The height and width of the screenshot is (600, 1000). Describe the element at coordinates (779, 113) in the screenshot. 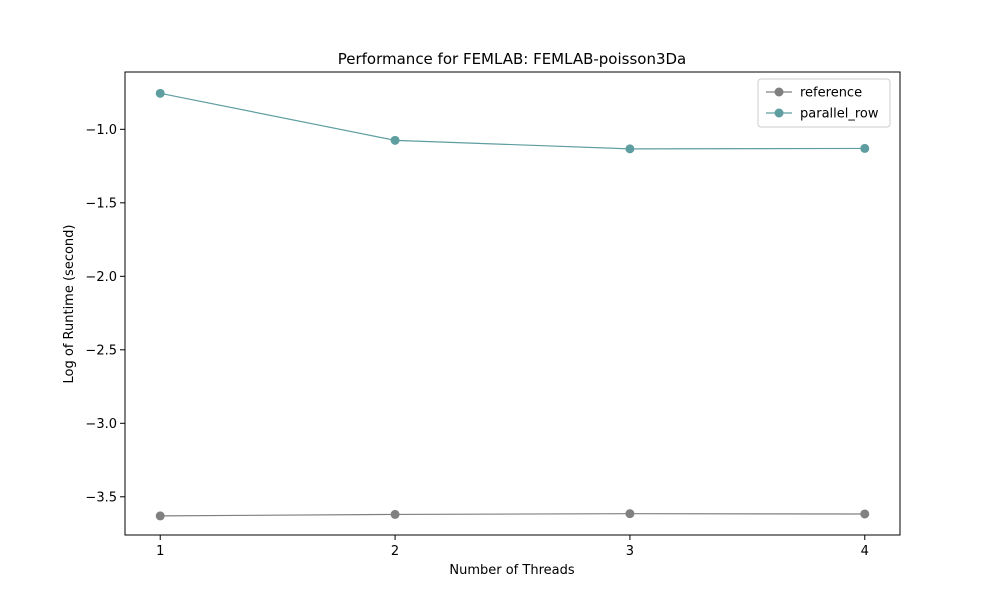

I see `legend-marker-parallel_row` at that location.